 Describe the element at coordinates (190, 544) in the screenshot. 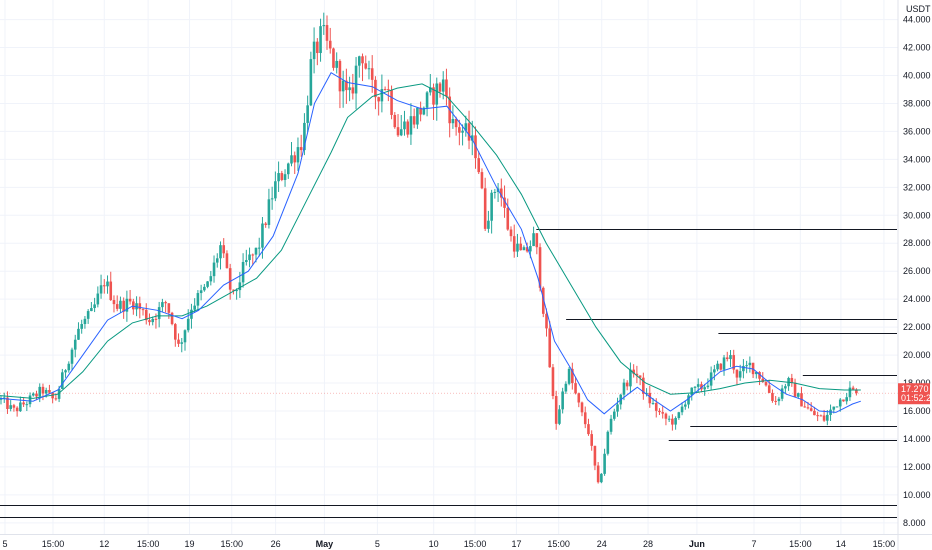

I see `x-tick-label: 19` at that location.